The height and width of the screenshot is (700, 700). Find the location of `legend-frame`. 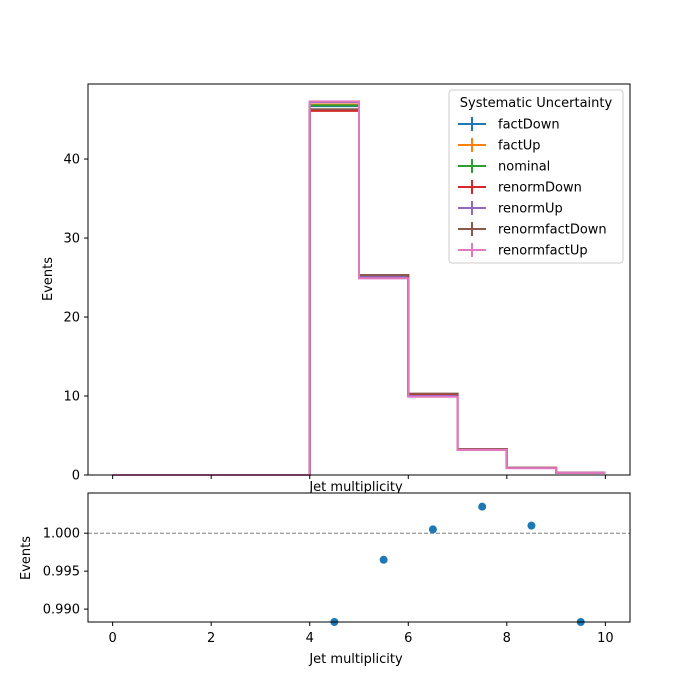

legend-frame is located at coordinates (536, 176).